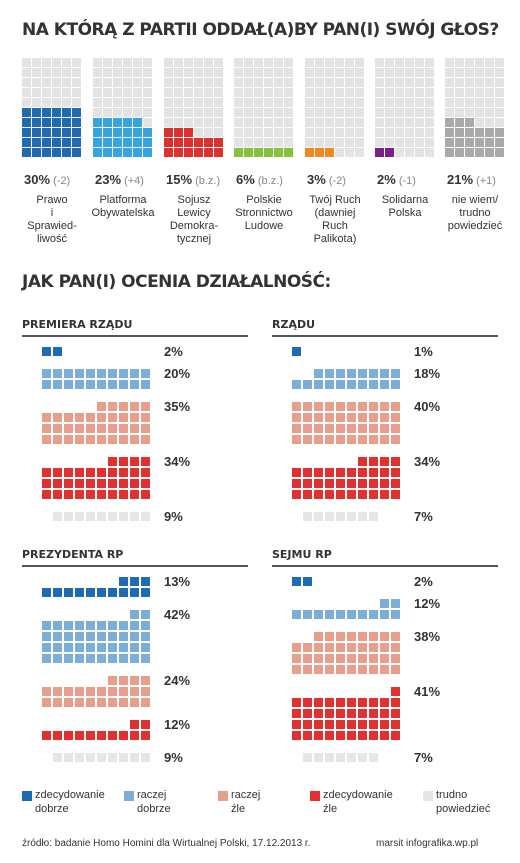 This screenshot has width=520, height=863. What do you see at coordinates (108, 179) in the screenshot?
I see `party-pct-value: 23%` at bounding box center [108, 179].